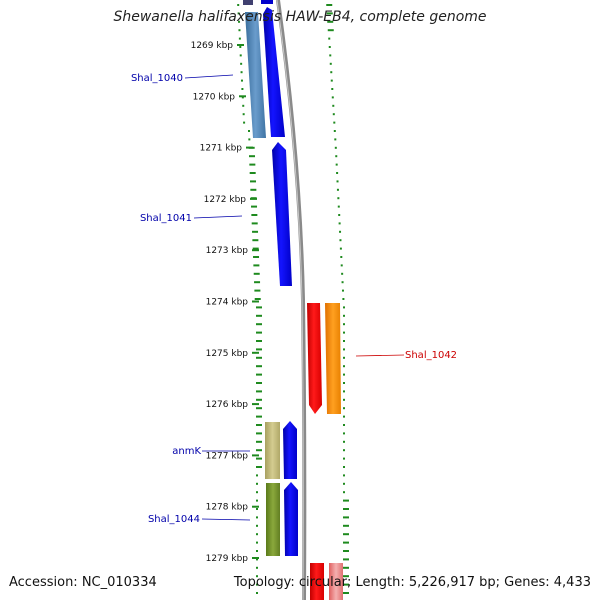  Describe the element at coordinates (166, 218) in the screenshot. I see `label-shal-1041: Shal_1041` at that location.